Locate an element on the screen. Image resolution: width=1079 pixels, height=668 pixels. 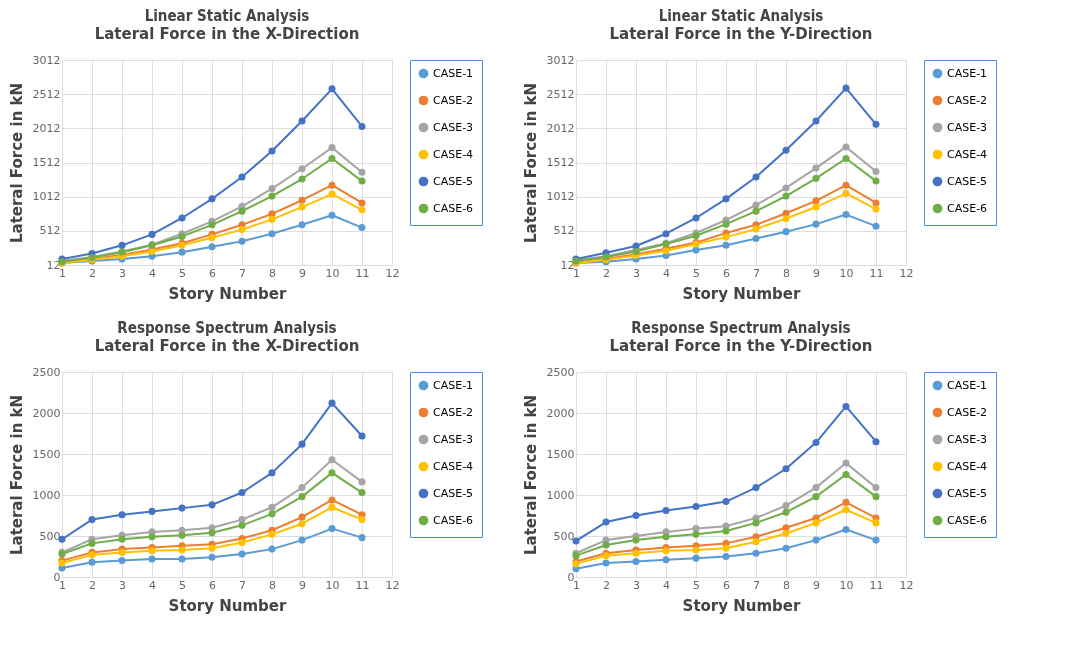
y-tick-label: 1012 is located at coordinates (560, 197).